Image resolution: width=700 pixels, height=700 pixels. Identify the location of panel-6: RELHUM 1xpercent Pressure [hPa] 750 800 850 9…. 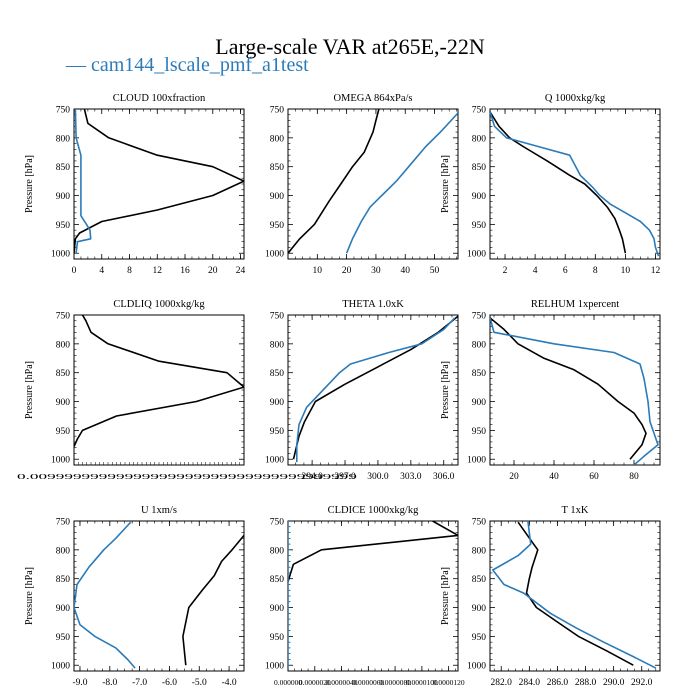
(550, 390).